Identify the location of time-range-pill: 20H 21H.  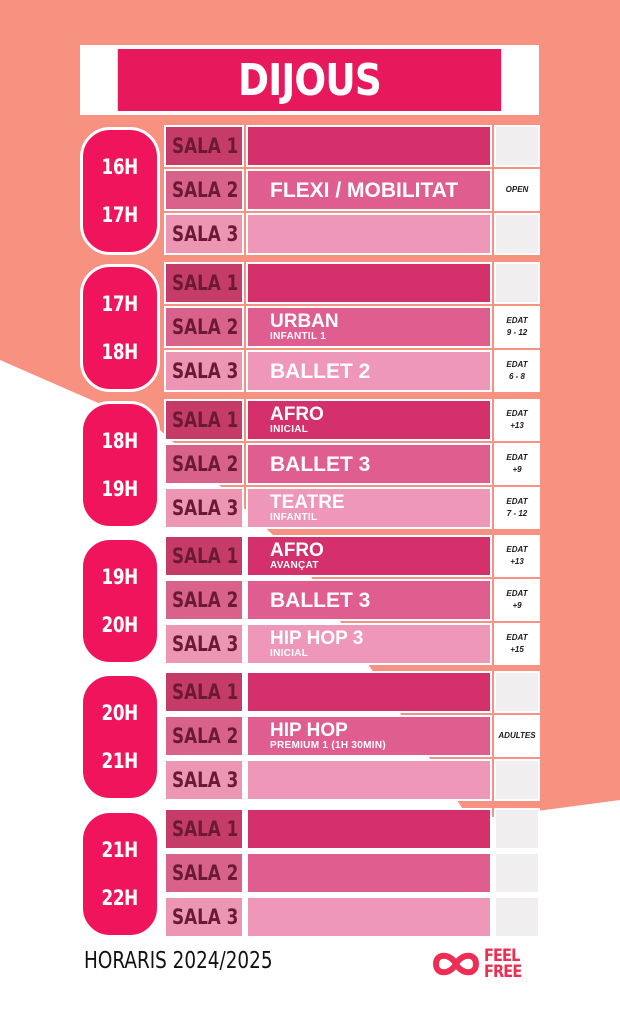
(120, 737).